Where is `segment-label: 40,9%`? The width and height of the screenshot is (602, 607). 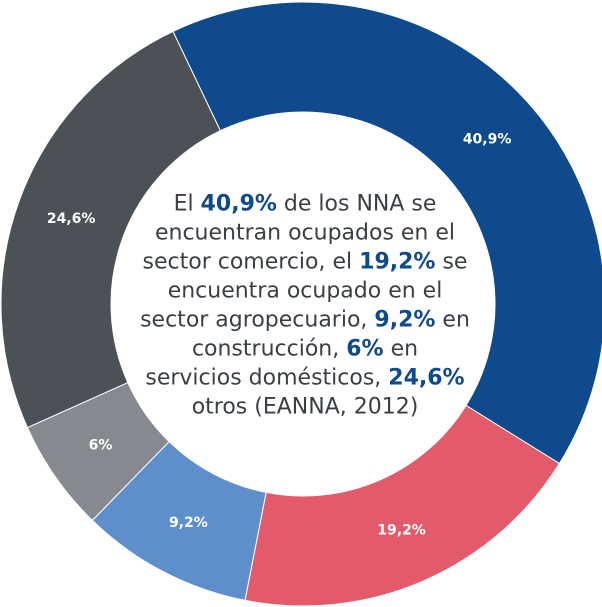
segment-label: 40,9% is located at coordinates (487, 139).